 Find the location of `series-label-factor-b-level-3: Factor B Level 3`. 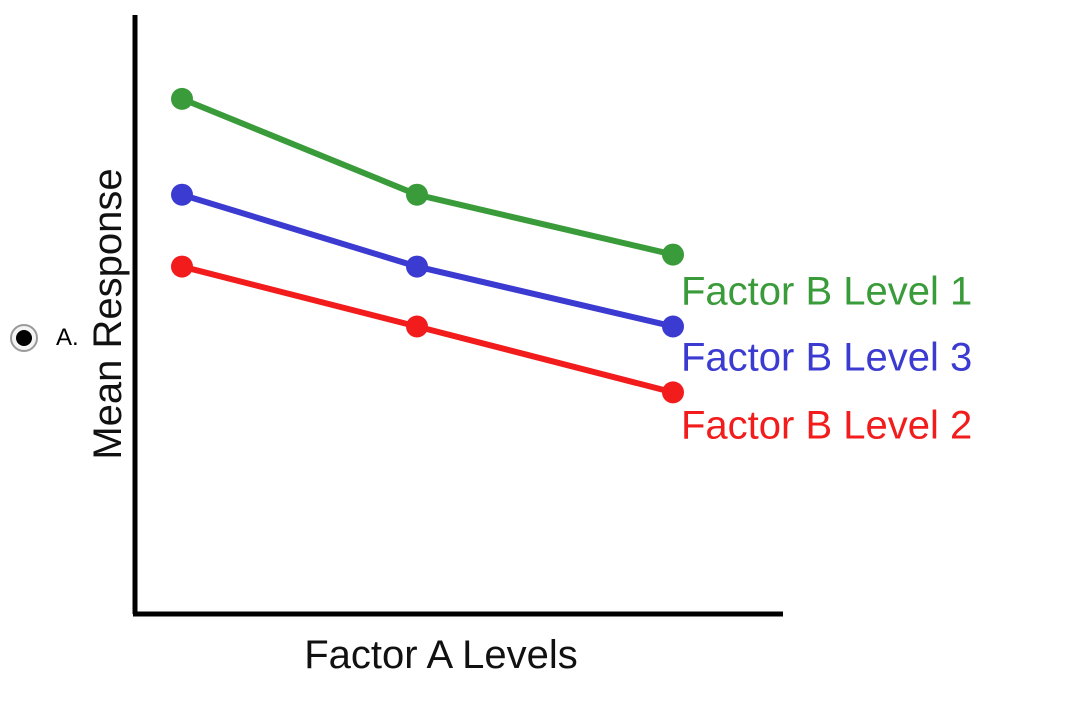

series-label-factor-b-level-3: Factor B Level 3 is located at coordinates (826, 357).